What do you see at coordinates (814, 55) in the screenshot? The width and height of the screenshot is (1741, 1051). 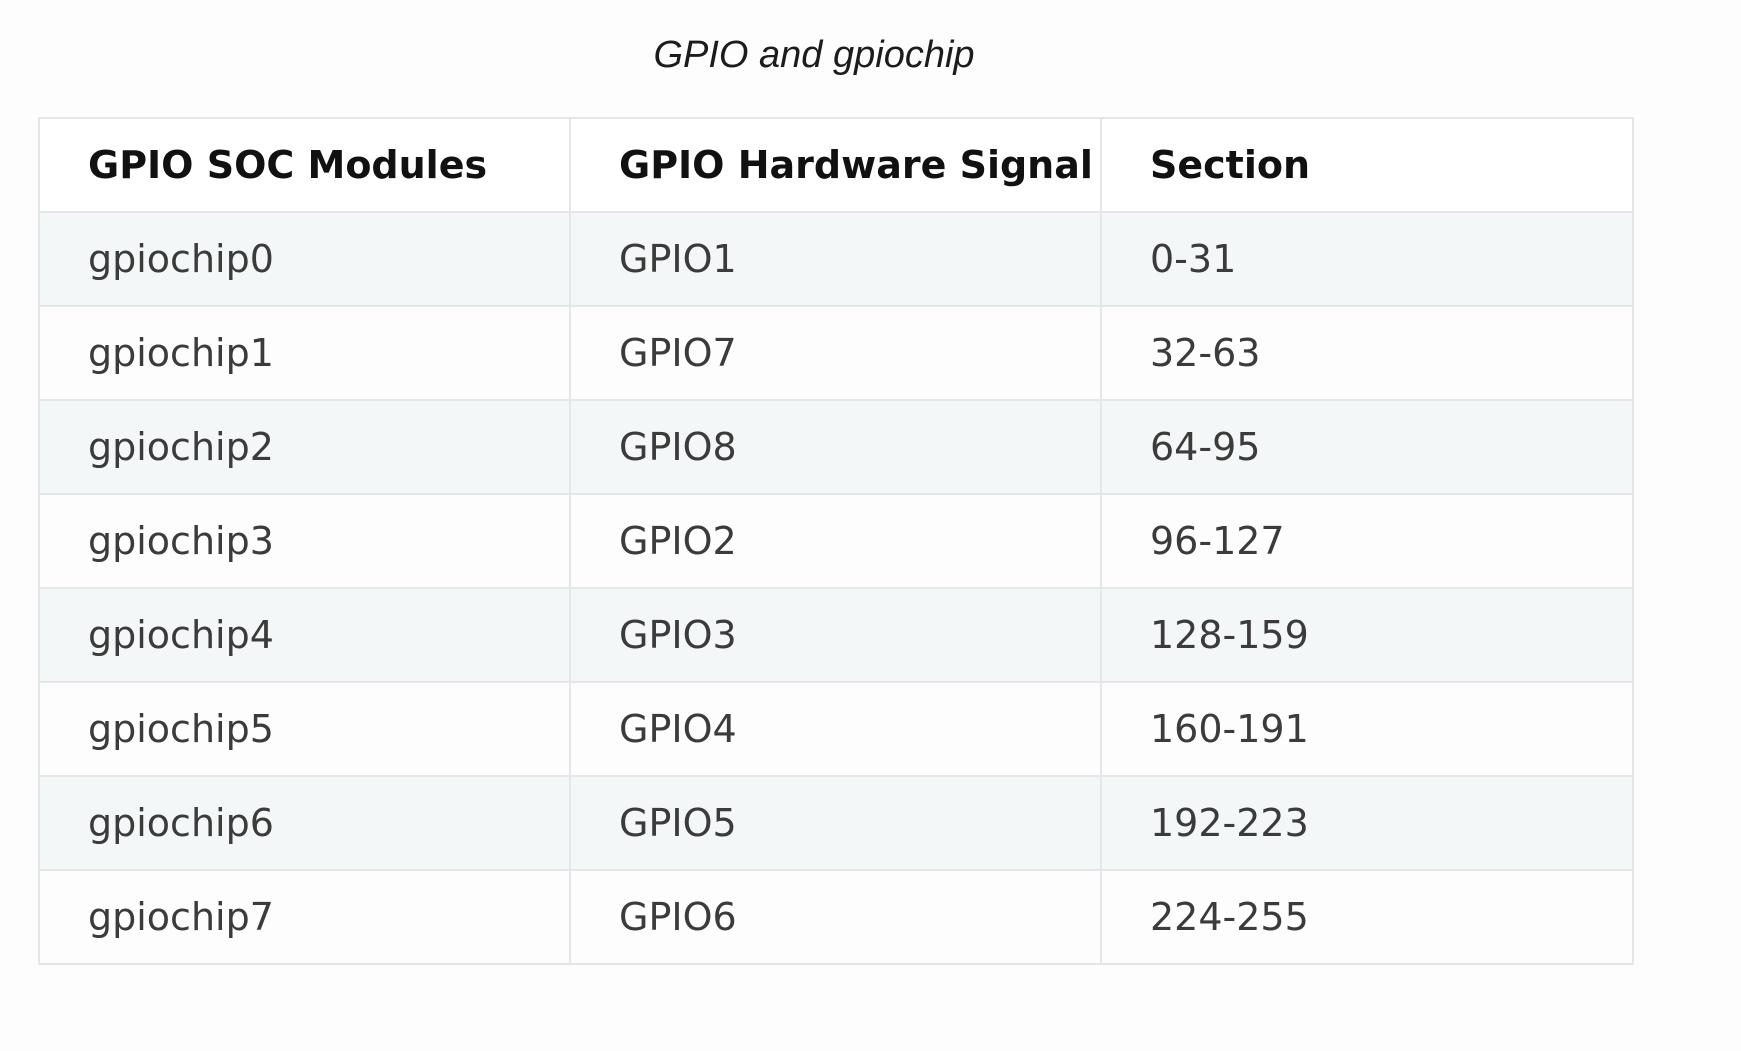 I see `table-caption: GPIO and gpiochip` at bounding box center [814, 55].